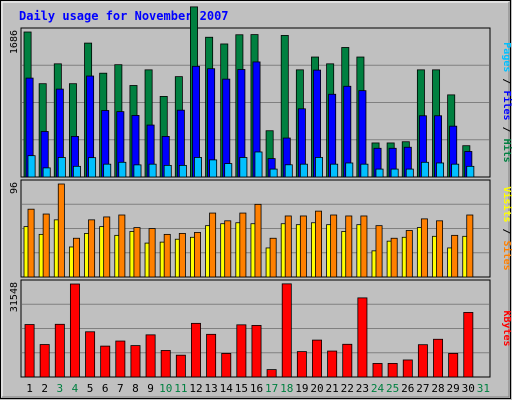 This screenshot has height=405, width=512. I want to click on x-tick-day-2: 2, so click(44, 388).